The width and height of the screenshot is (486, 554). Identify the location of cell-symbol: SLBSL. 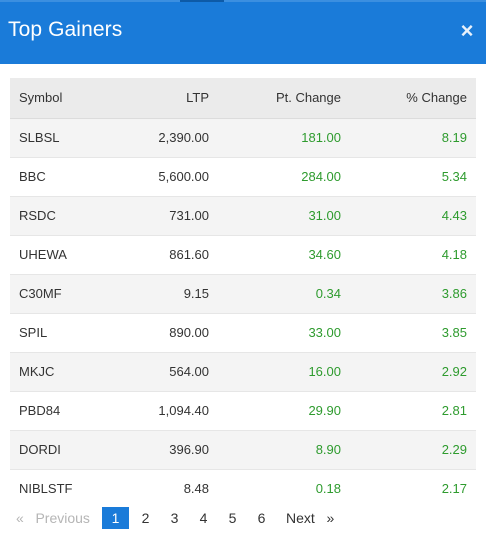
(58, 138).